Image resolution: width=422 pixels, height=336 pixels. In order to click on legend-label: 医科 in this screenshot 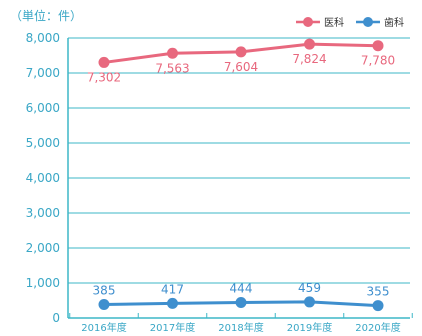, I will do `click(334, 22)`.